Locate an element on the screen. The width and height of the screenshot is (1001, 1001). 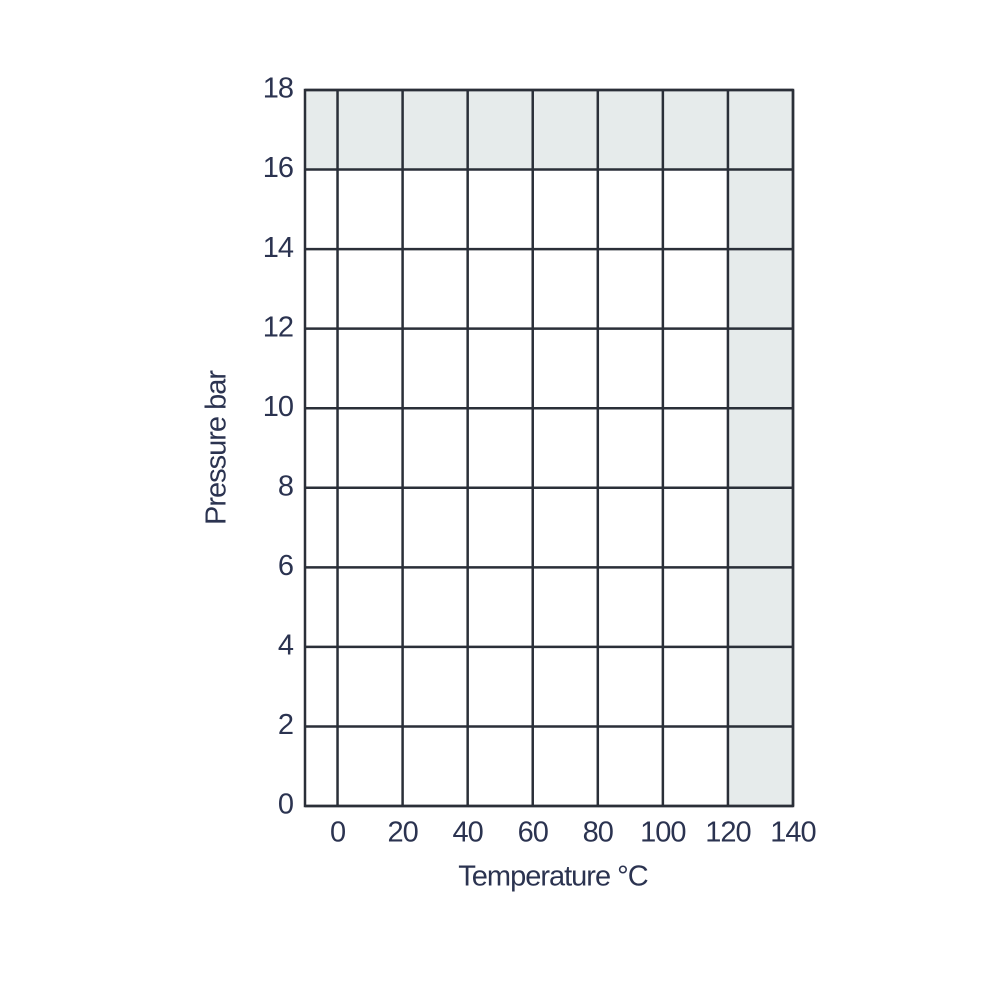
y-tick-label: 14 is located at coordinates (278, 248).